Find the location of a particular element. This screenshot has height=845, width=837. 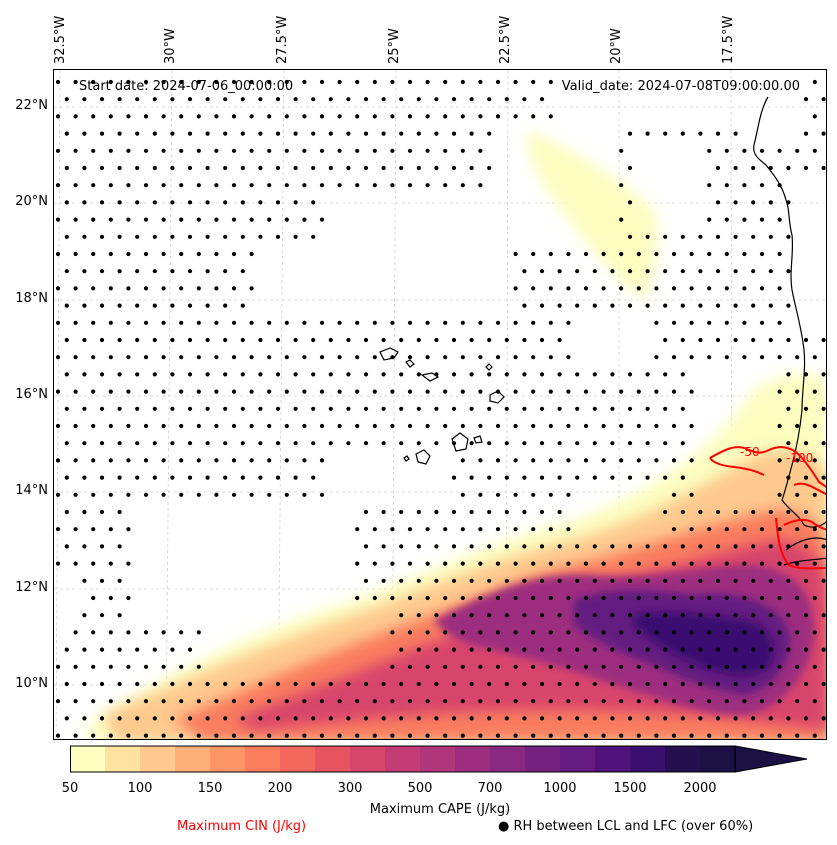

colorbar-tick-label: 50 is located at coordinates (70, 788).